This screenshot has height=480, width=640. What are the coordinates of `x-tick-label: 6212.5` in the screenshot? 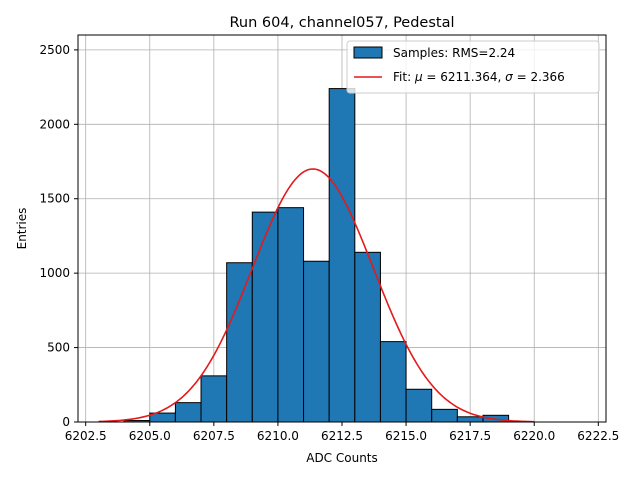 It's located at (342, 436).